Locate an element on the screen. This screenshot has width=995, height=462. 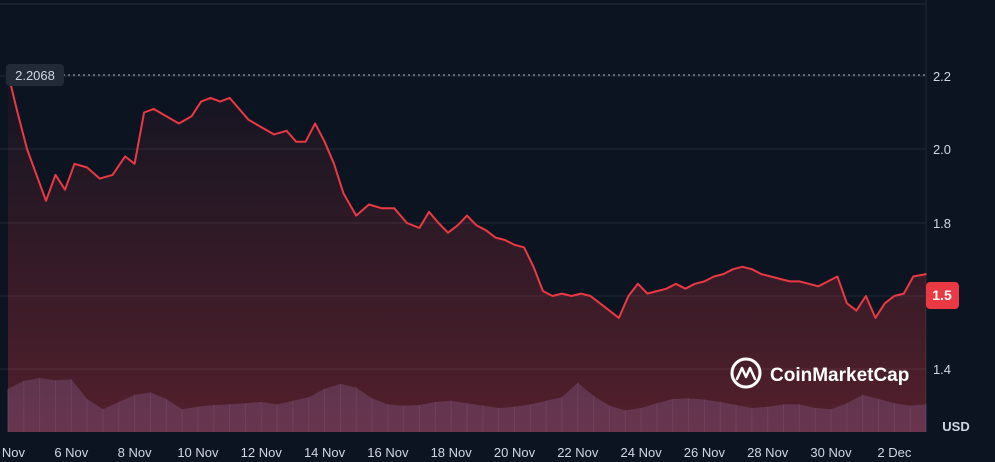
currency-label: USD is located at coordinates (955, 426).